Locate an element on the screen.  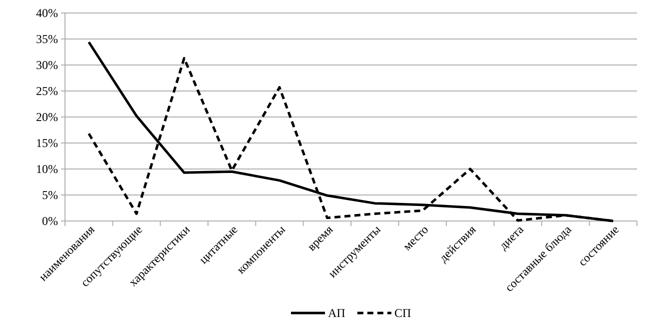
y-tick-label: 15% is located at coordinates (47, 143).